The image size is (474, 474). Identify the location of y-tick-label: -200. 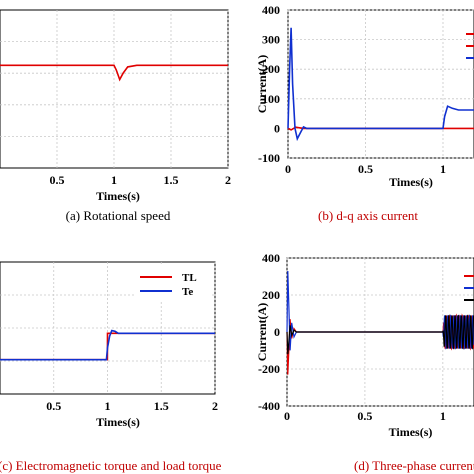
(269, 369).